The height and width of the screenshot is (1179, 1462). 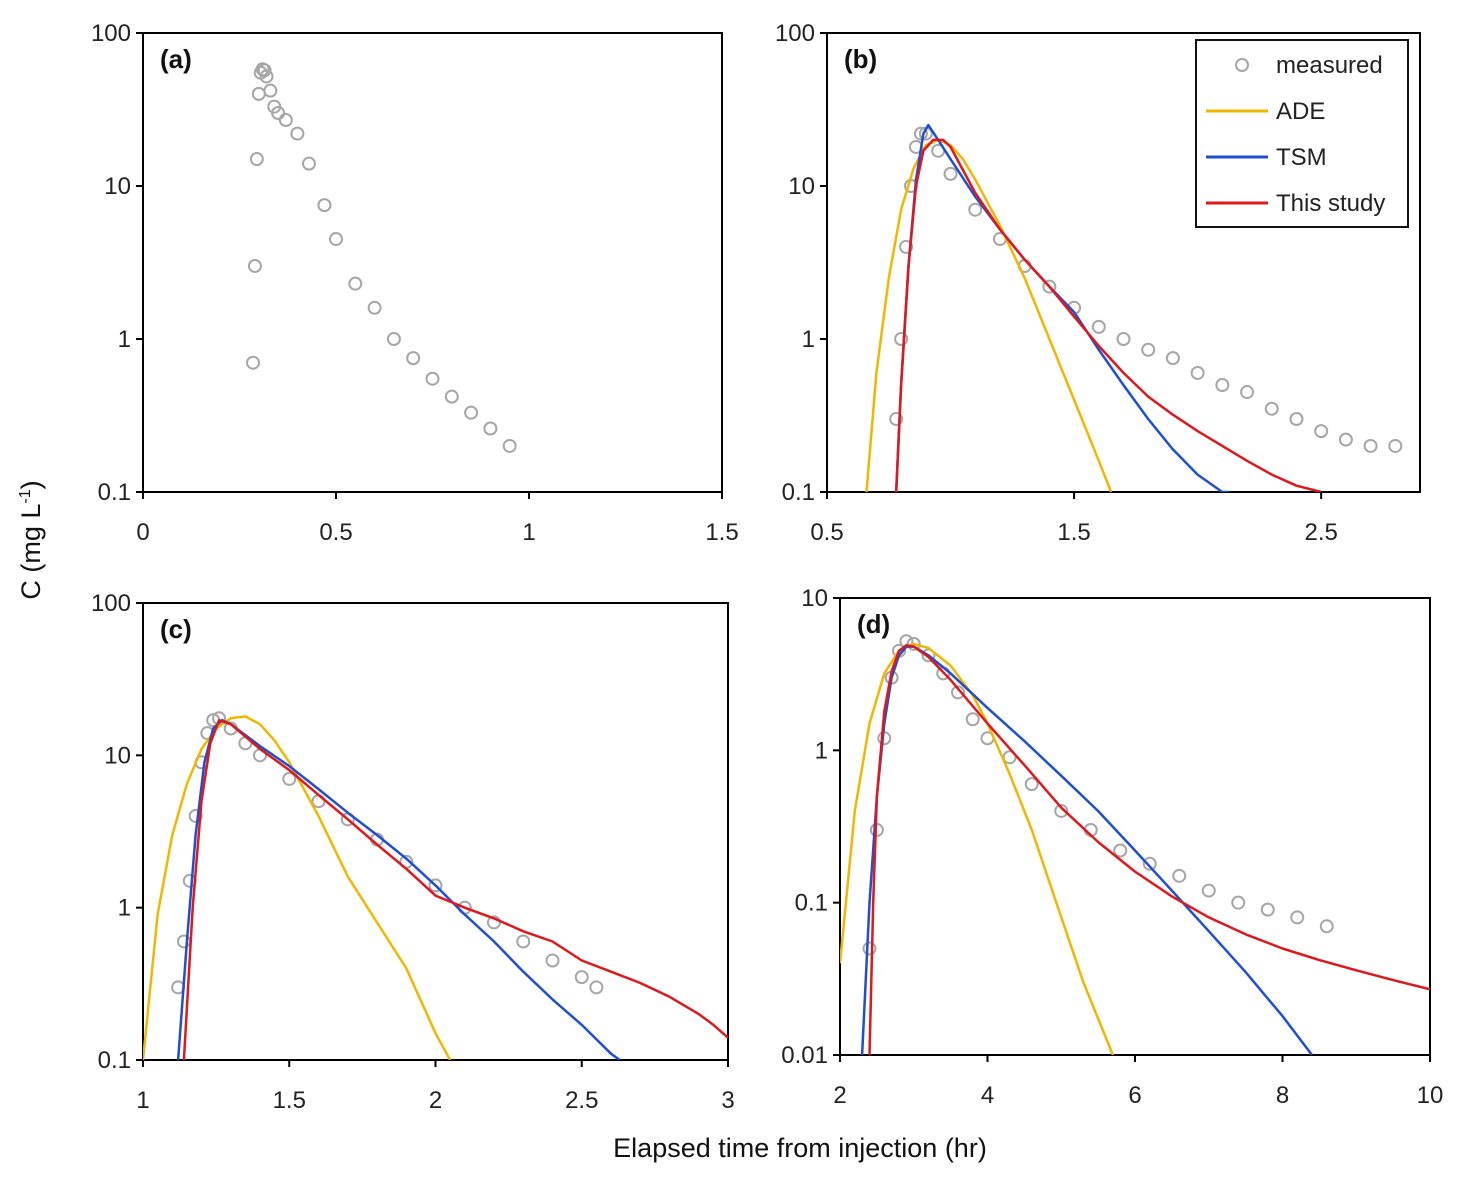 What do you see at coordinates (31, 539) in the screenshot?
I see `y-axis-title: C (mg L-1)` at bounding box center [31, 539].